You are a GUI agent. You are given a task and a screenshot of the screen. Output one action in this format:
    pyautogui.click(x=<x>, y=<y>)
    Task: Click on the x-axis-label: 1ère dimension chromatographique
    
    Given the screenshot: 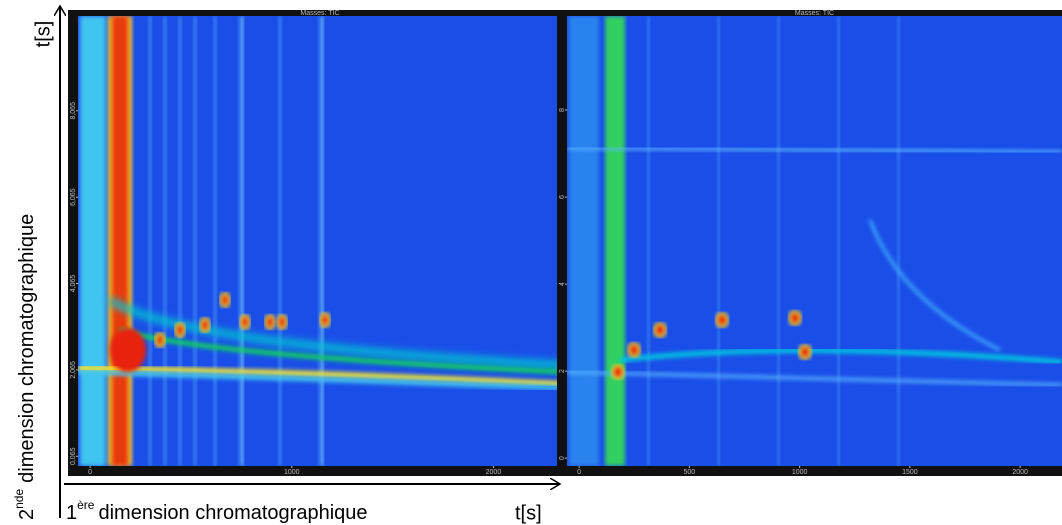 What is the action you would take?
    pyautogui.click(x=217, y=511)
    